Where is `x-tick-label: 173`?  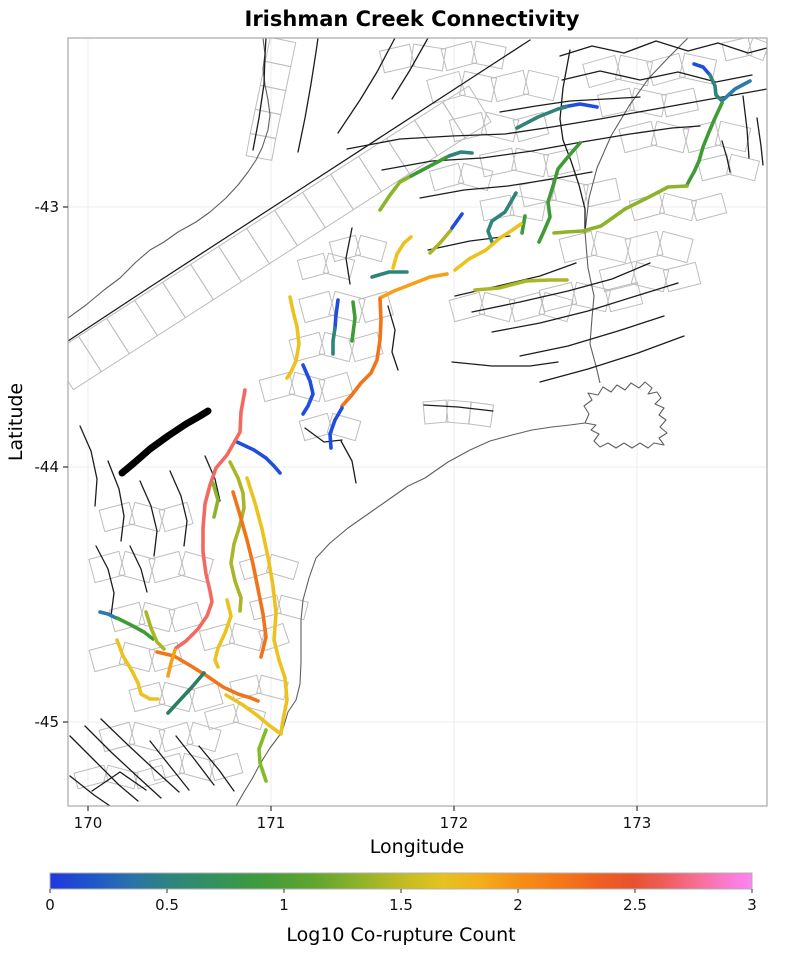
x-tick-label: 173 is located at coordinates (637, 823).